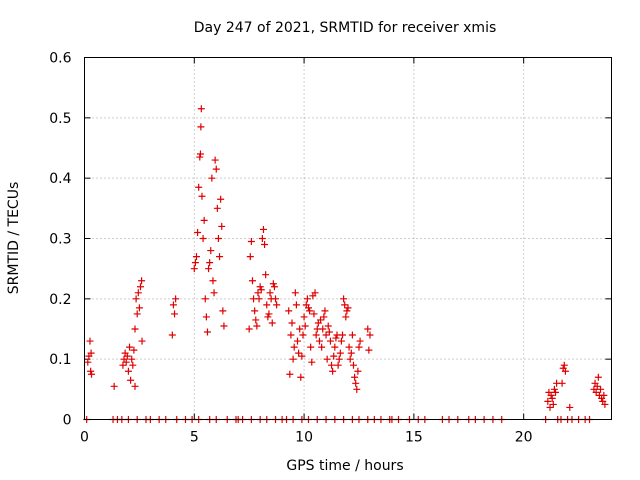 The width and height of the screenshot is (640, 480). I want to click on y-tick-label: 0.1, so click(60, 360).